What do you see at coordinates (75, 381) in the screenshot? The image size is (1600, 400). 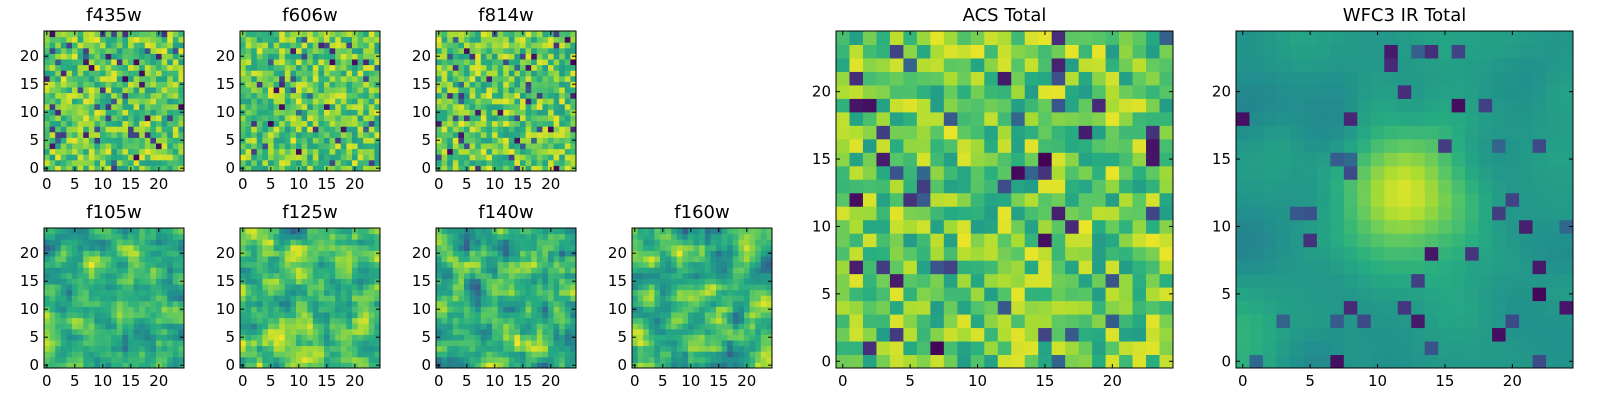 I see `x-tick-label: 5` at bounding box center [75, 381].